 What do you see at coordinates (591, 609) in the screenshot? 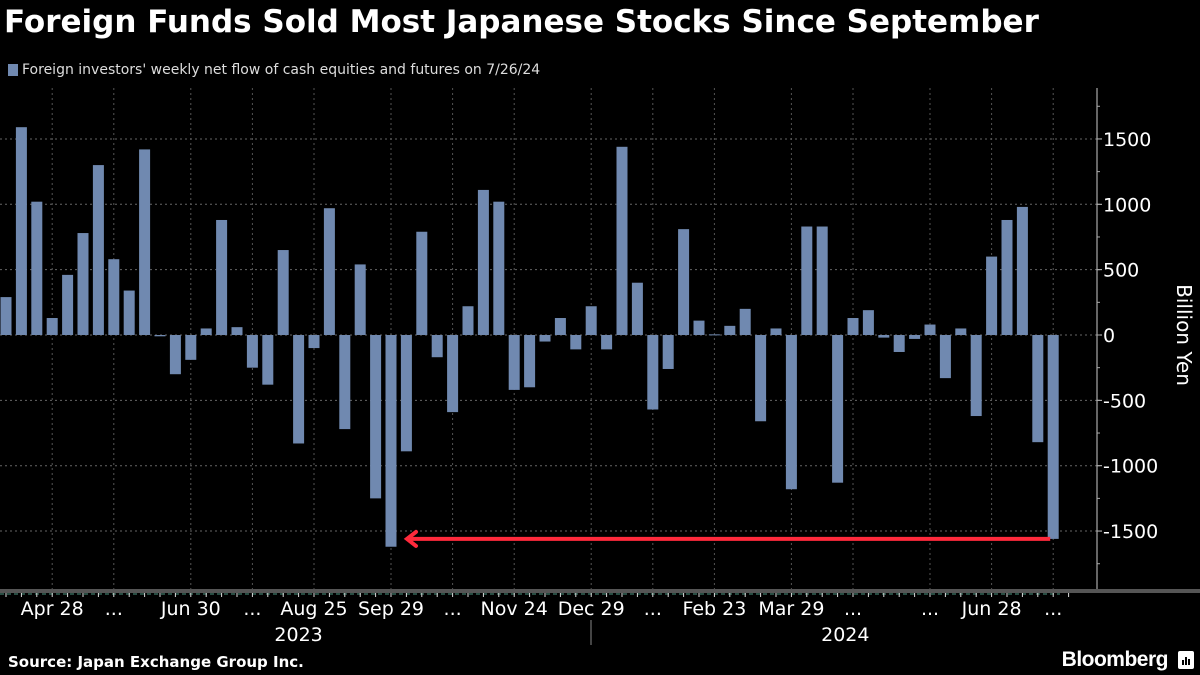
I see `x-tick-label: Dec 29` at bounding box center [591, 609].